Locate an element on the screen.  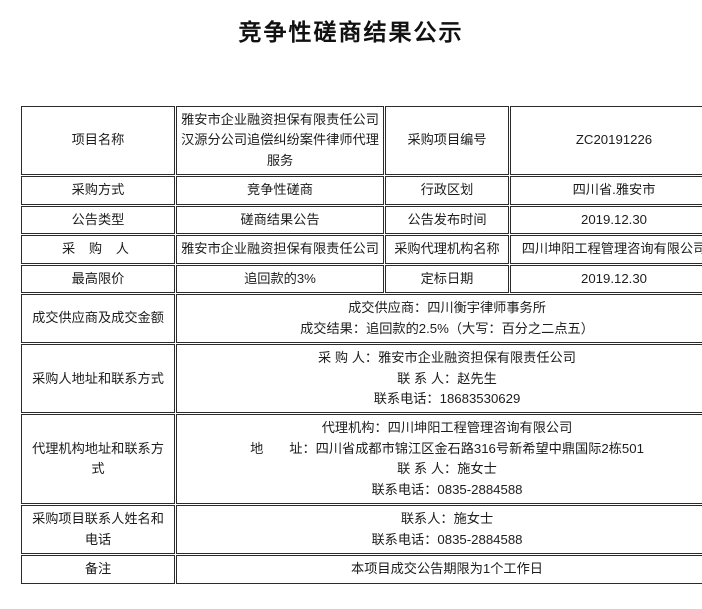
row-value-remark: 本项目成交公告期限为1个工作日 is located at coordinates (439, 569).